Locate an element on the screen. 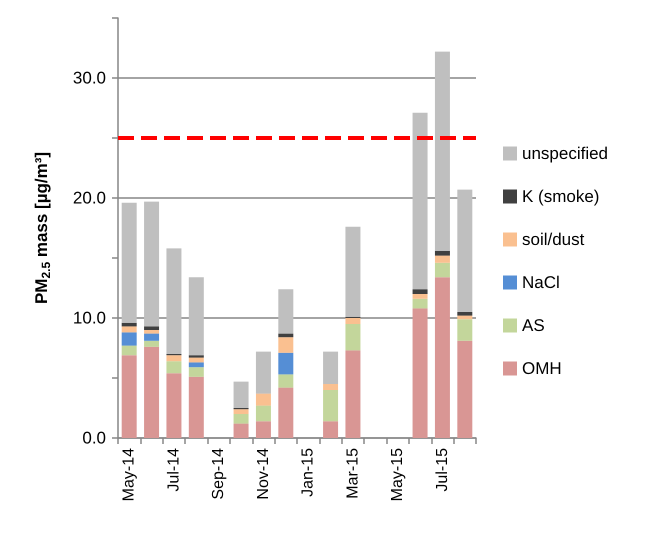  x-tick-label: May-15 is located at coordinates (397, 475).